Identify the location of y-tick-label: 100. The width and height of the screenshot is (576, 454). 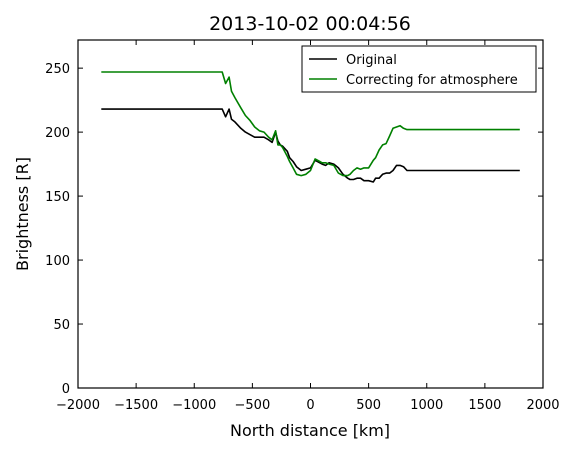
(57, 261).